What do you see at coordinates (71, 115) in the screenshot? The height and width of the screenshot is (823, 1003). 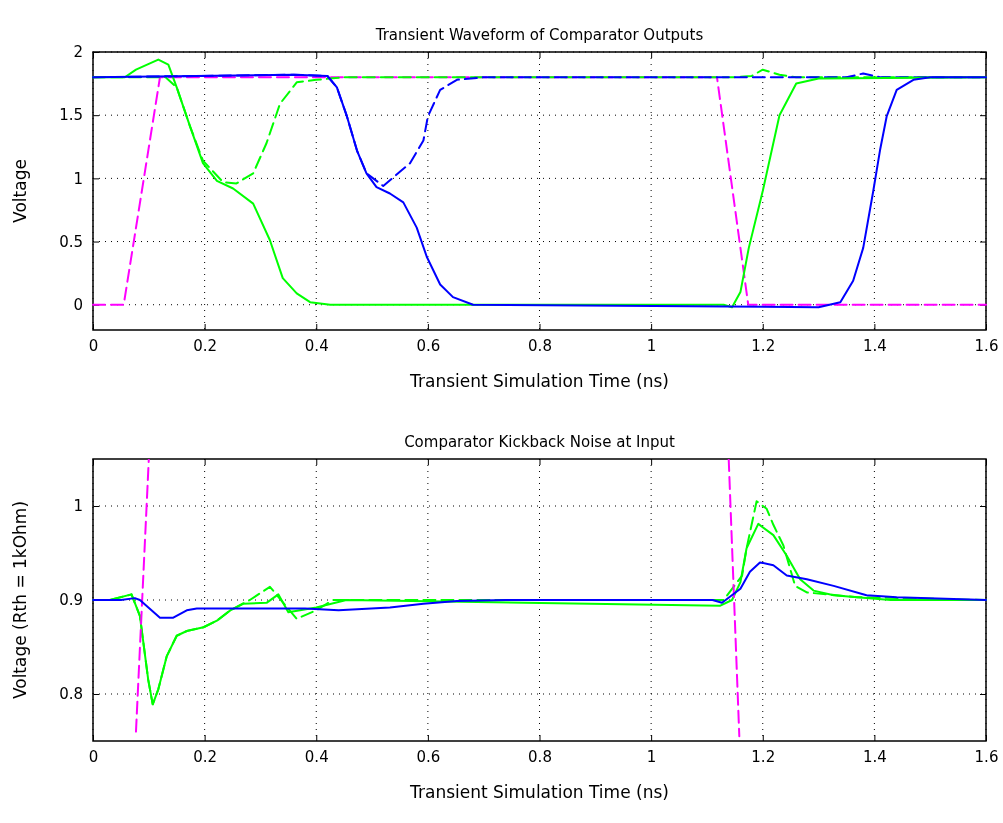 I see `y-tick-label: 1.5` at bounding box center [71, 115].